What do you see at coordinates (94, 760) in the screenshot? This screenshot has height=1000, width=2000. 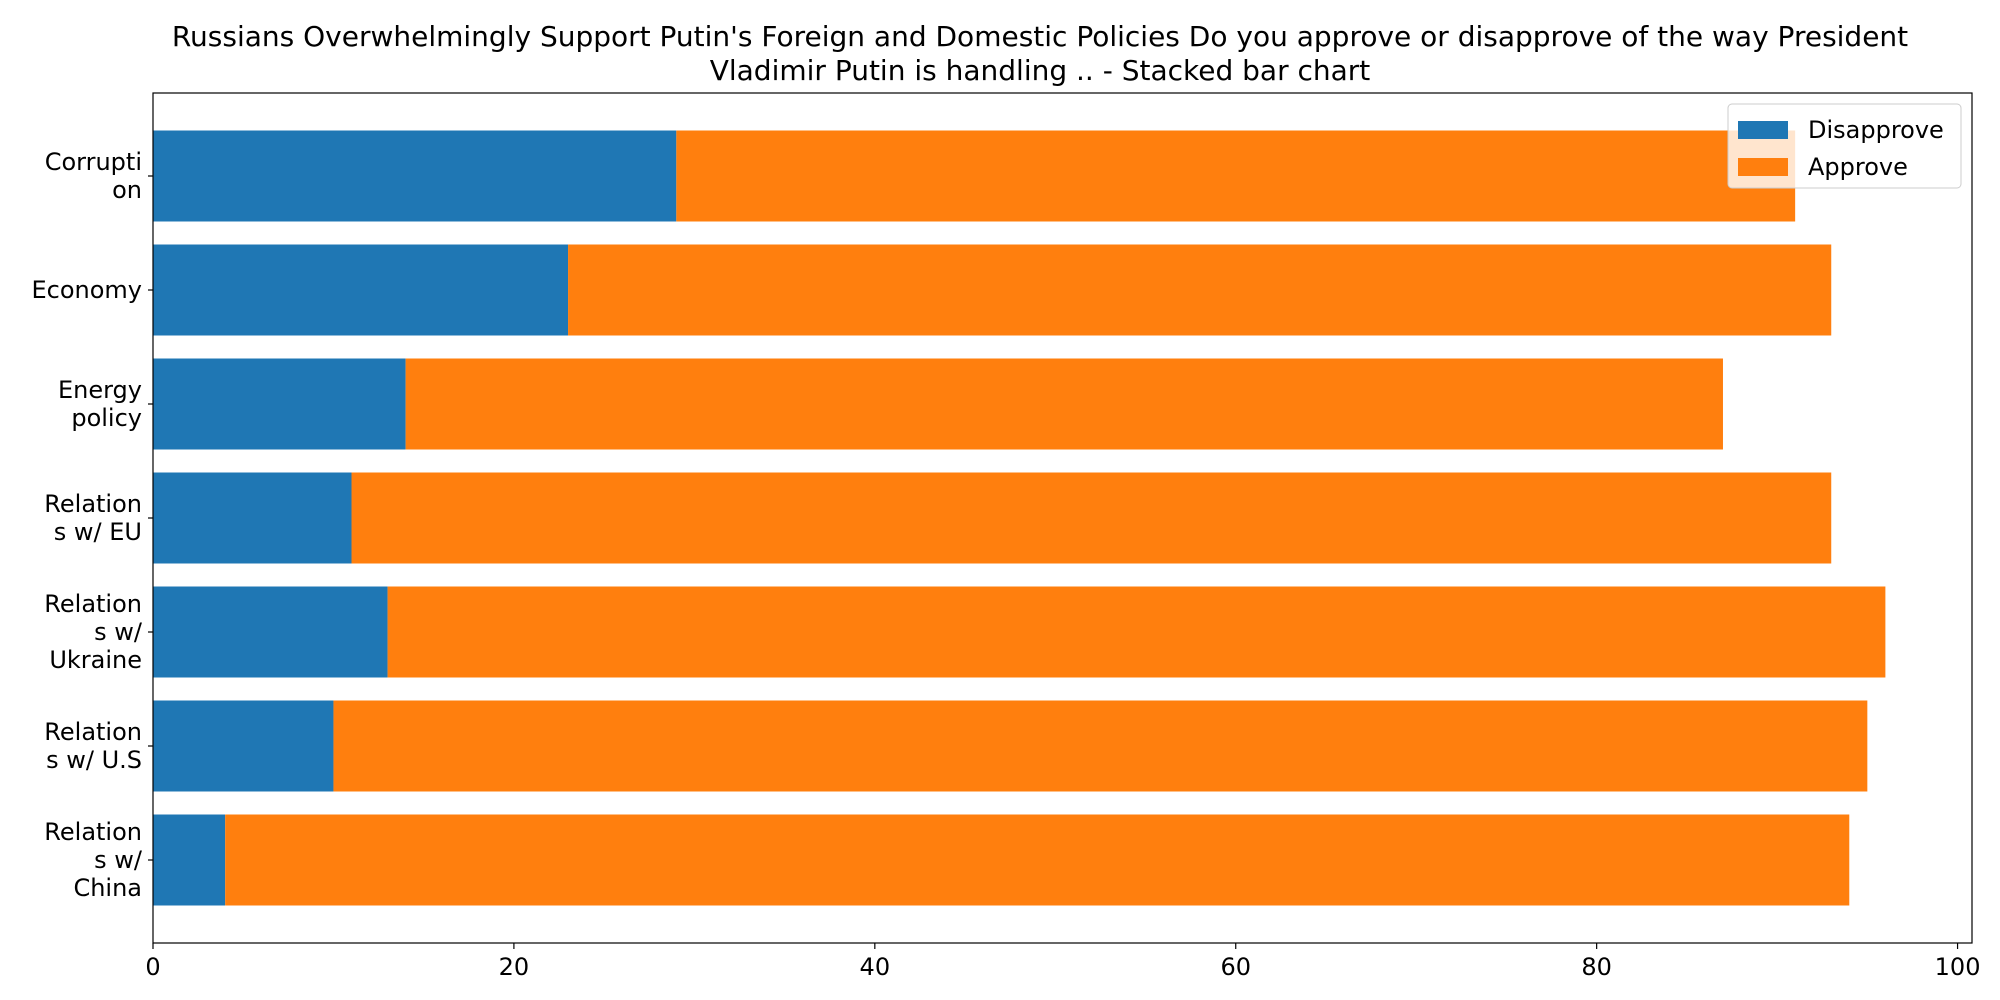 I see `y-tick-label-line: s w/ U.S` at bounding box center [94, 760].